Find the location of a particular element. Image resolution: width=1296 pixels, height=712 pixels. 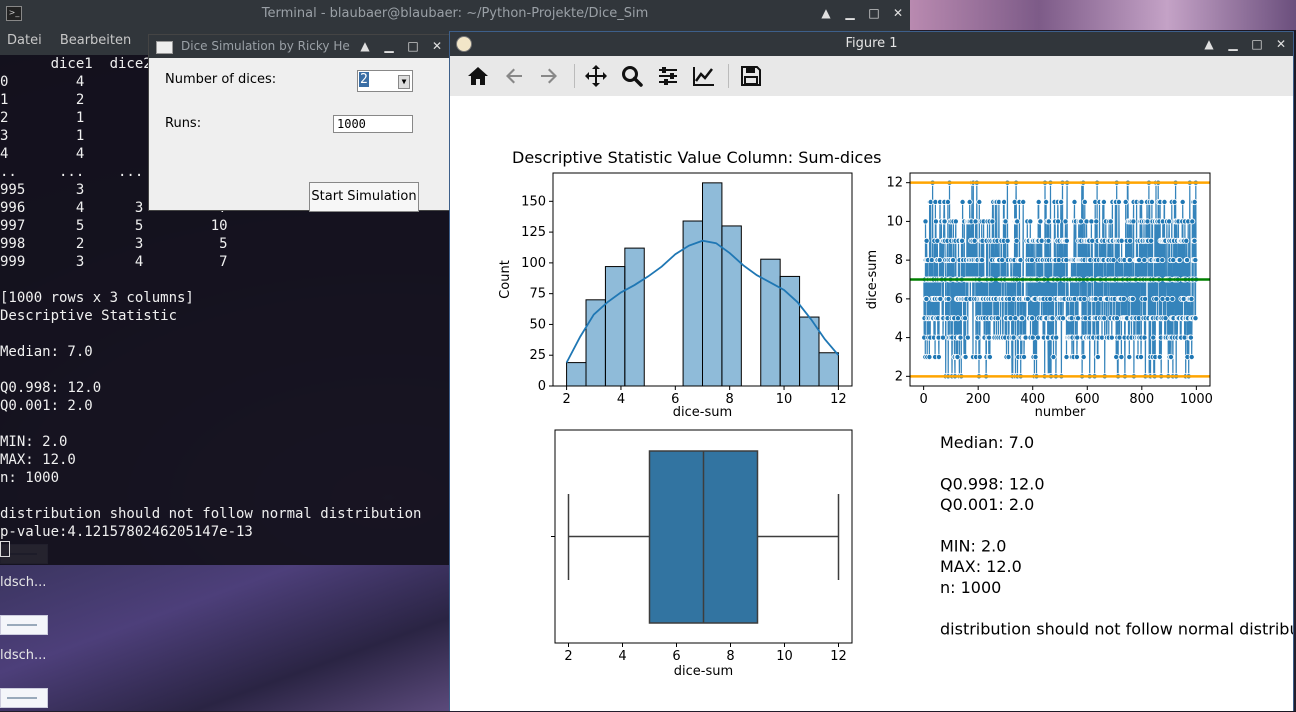

stats-line: Q0.998: 12.0 is located at coordinates (992, 483).